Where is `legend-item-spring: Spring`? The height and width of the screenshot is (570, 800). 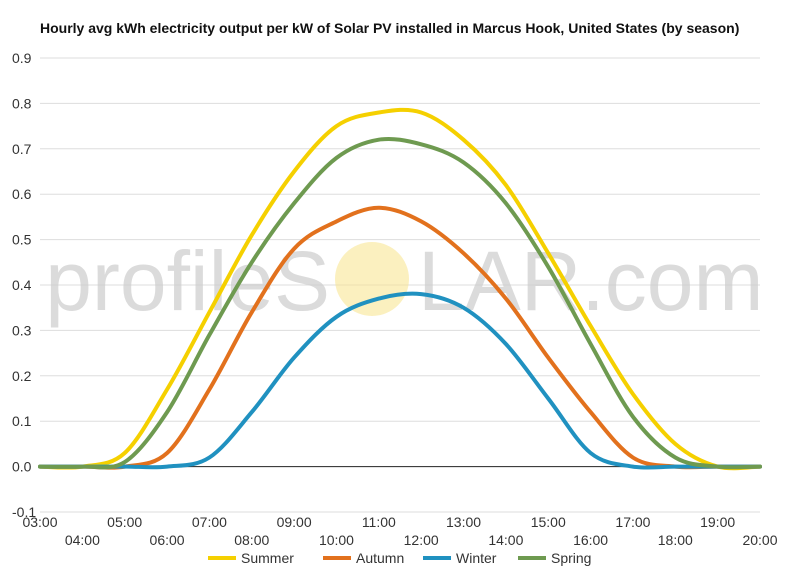
legend-item-spring: Spring is located at coordinates (554, 558).